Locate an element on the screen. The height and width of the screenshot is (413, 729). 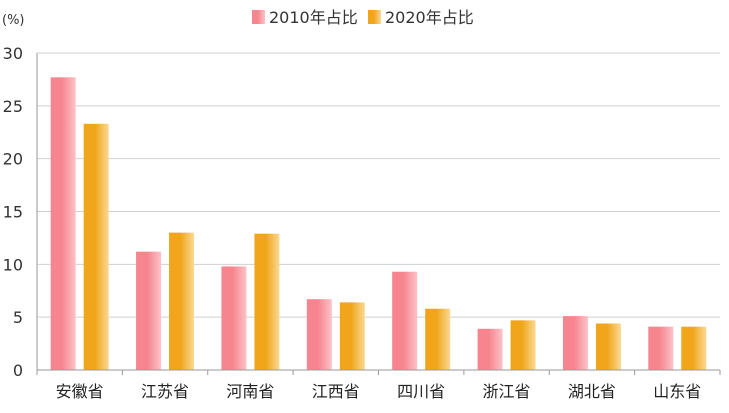
y-tick-label: 0 is located at coordinates (18, 370).